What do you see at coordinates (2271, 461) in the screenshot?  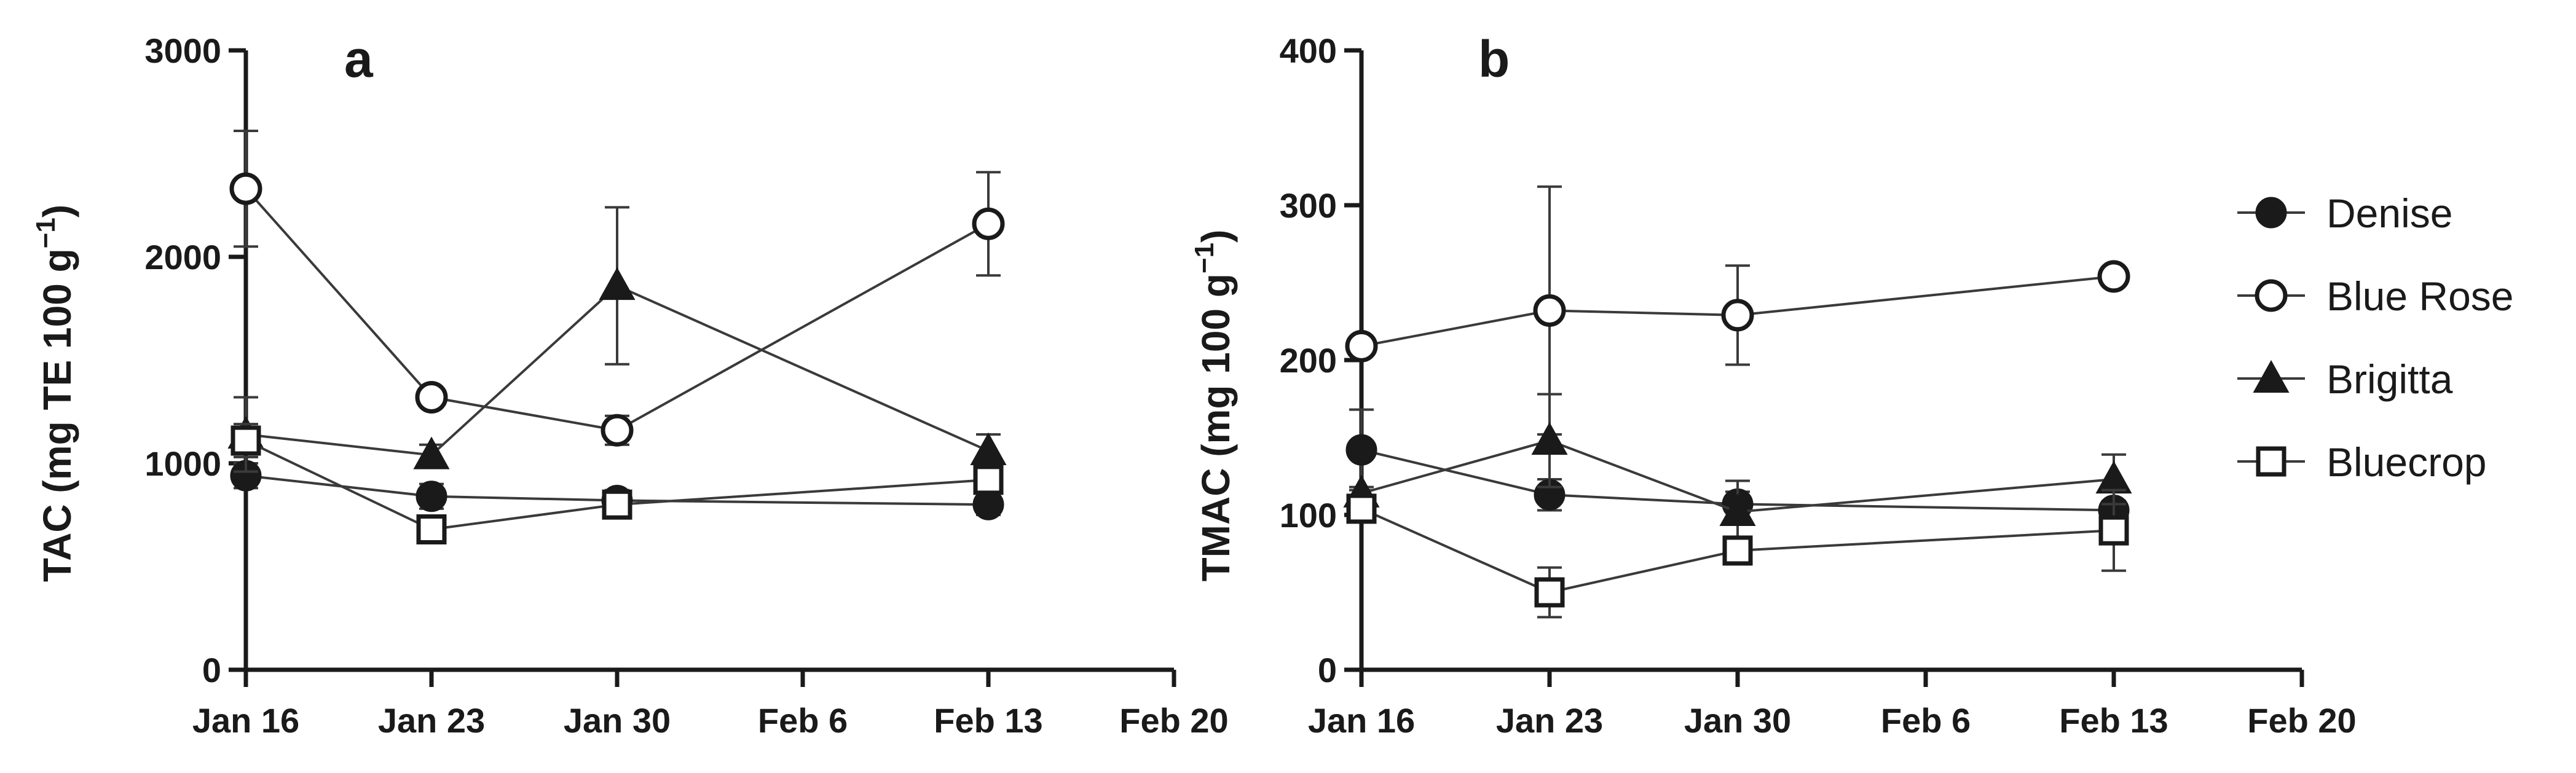 I see `legend-marker-bluecrop` at bounding box center [2271, 461].